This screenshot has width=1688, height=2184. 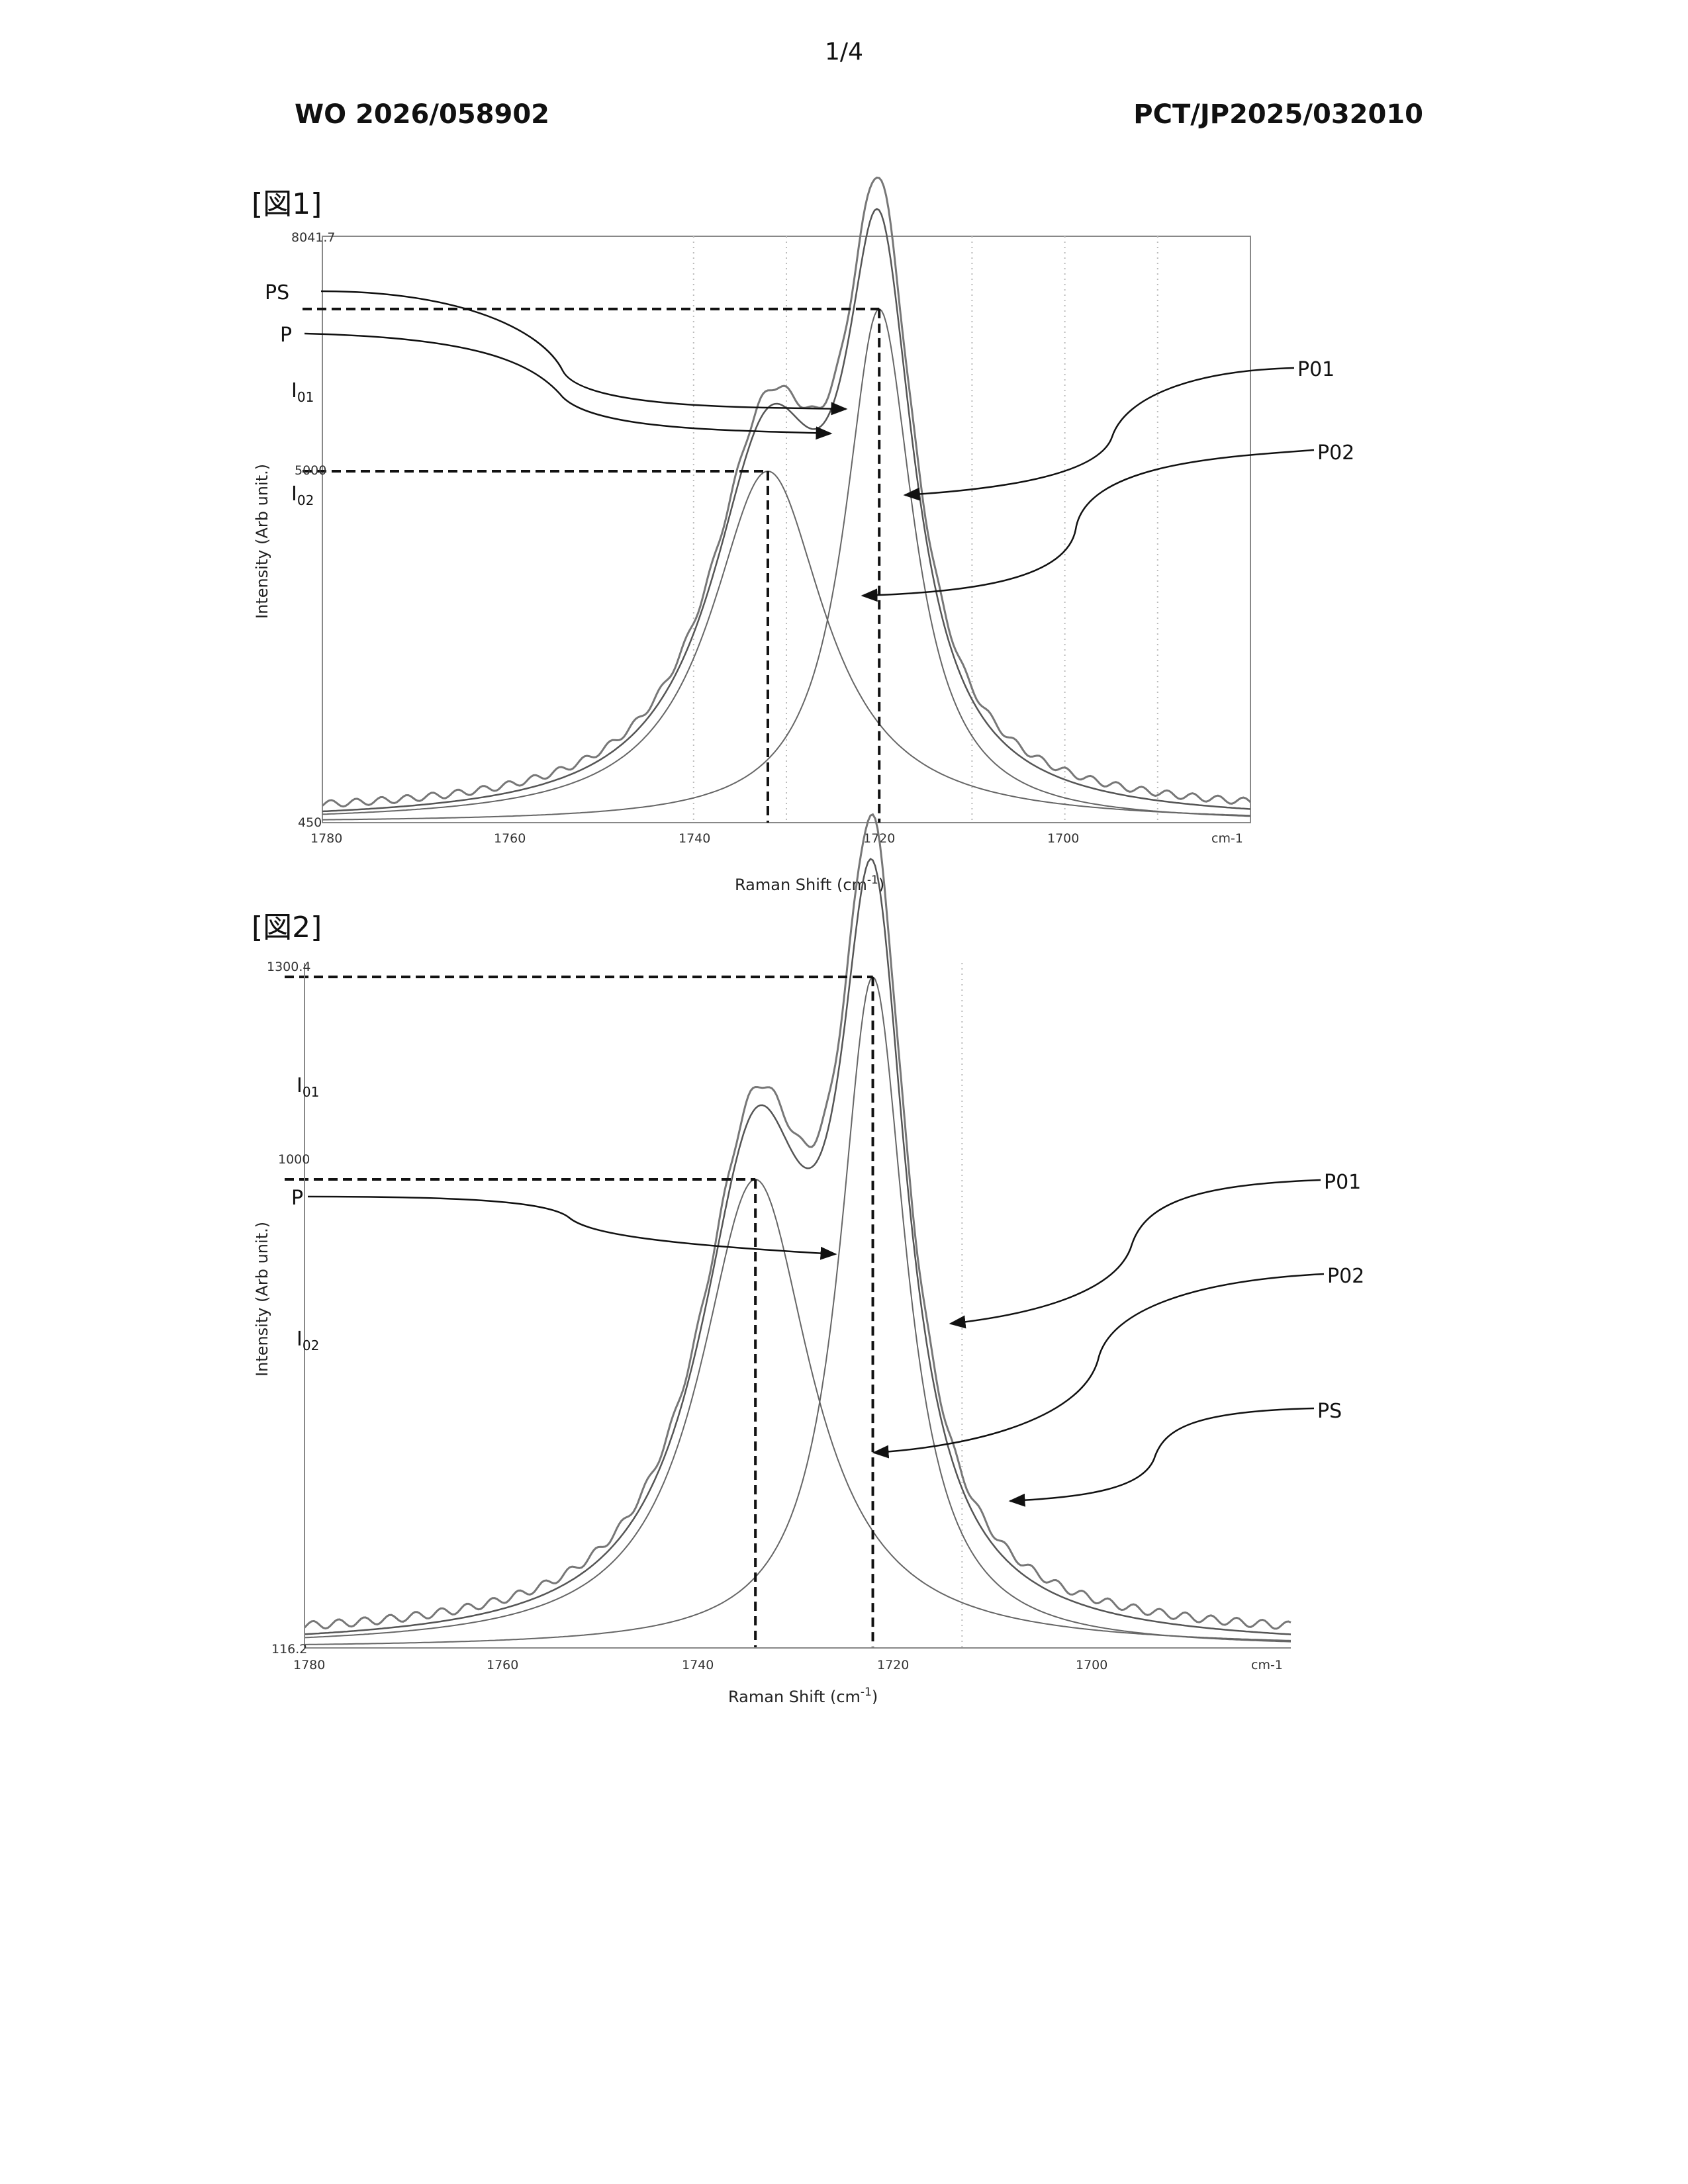 What do you see at coordinates (302, 392) in the screenshot?
I see `figure-1-marker-i01: I01` at bounding box center [302, 392].